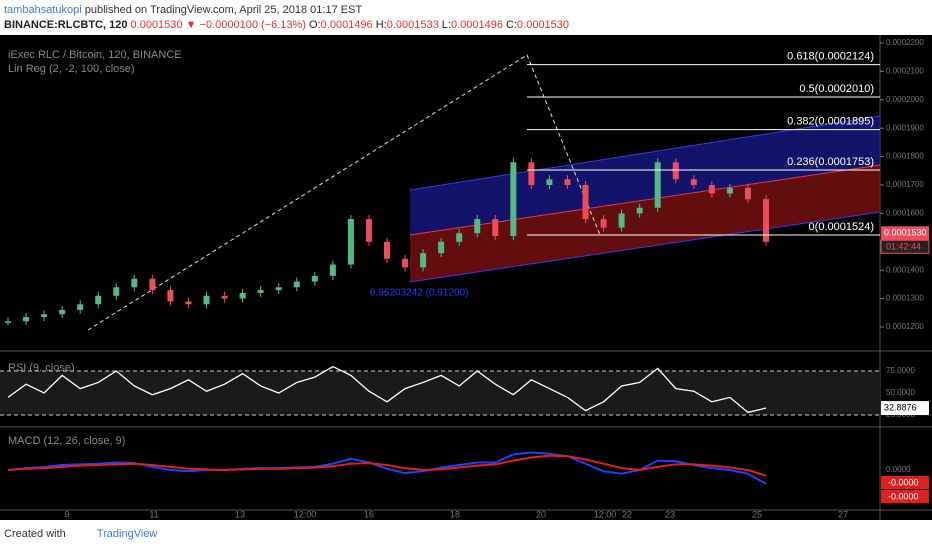  I want to click on symbol: BINANCE:RLCBTC, 120, so click(66, 25).